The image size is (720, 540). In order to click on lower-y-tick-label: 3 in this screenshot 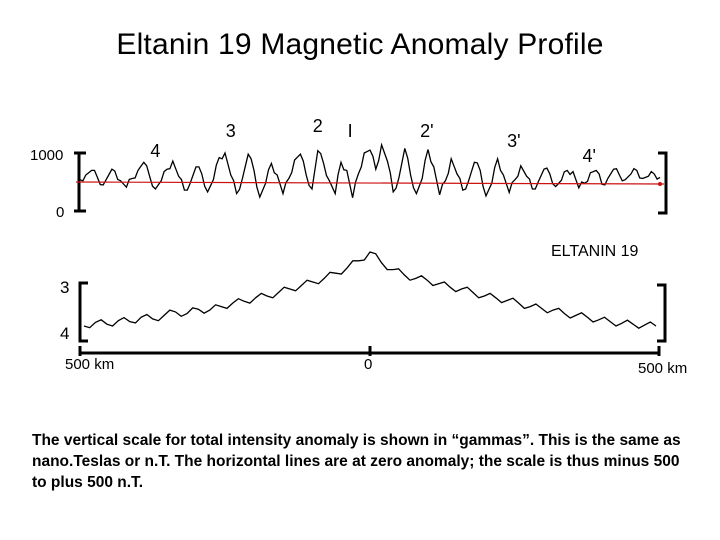, I will do `click(64, 287)`.